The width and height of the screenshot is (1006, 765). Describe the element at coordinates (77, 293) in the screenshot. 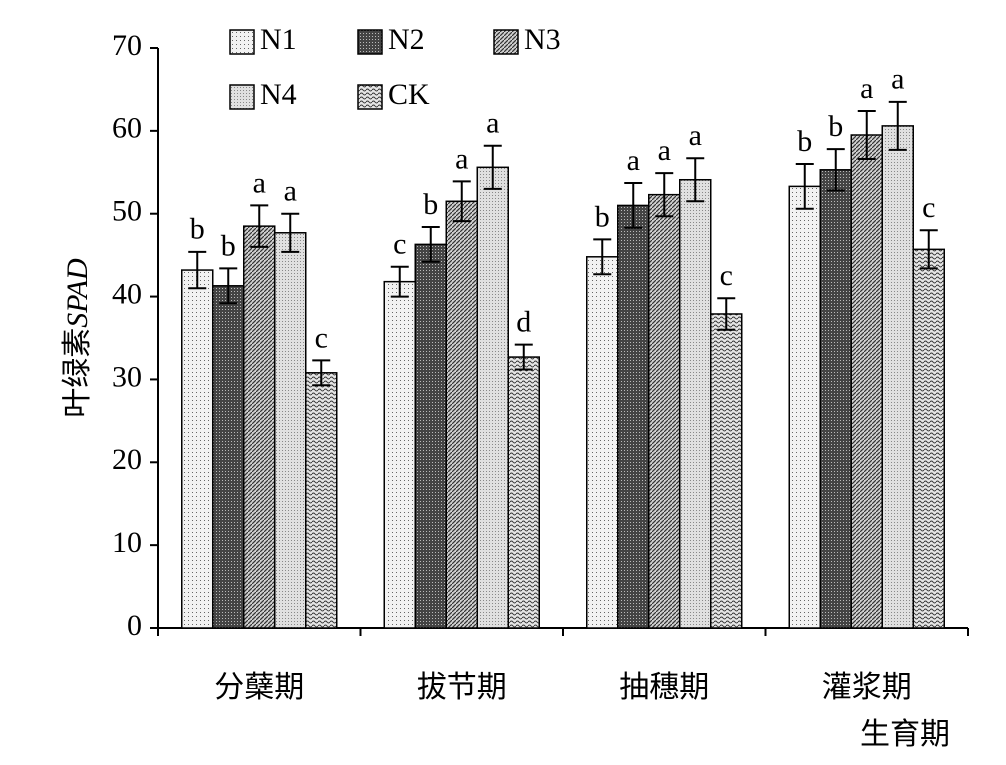

I see `y-label-unit: SPAD` at that location.